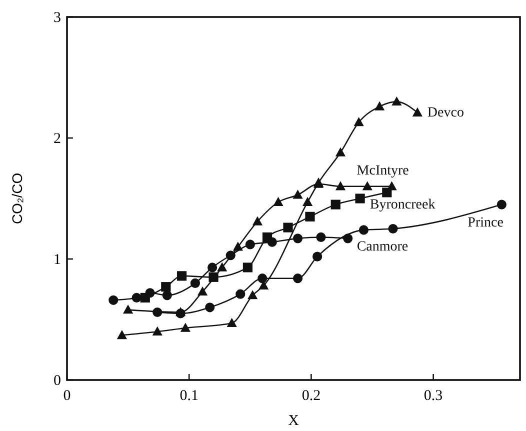 The width and height of the screenshot is (526, 431). What do you see at coordinates (311, 396) in the screenshot?
I see `x-tick-label: 0.2` at bounding box center [311, 396].